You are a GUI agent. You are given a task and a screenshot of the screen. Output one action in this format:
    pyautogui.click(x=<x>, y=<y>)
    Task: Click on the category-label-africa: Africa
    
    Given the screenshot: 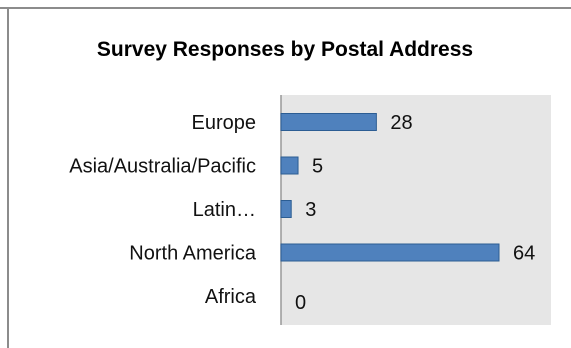 What is the action you would take?
    pyautogui.click(x=231, y=297)
    